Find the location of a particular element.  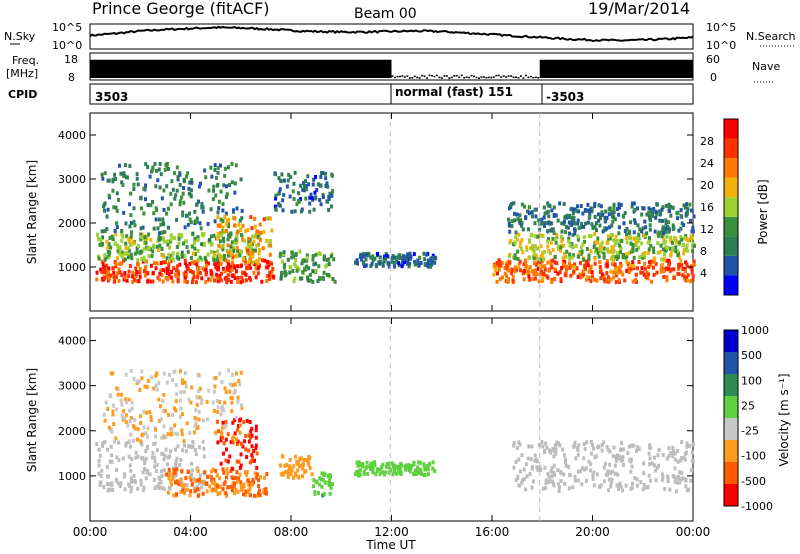

velocity-colorbar-tick: -100 is located at coordinates (753, 456).